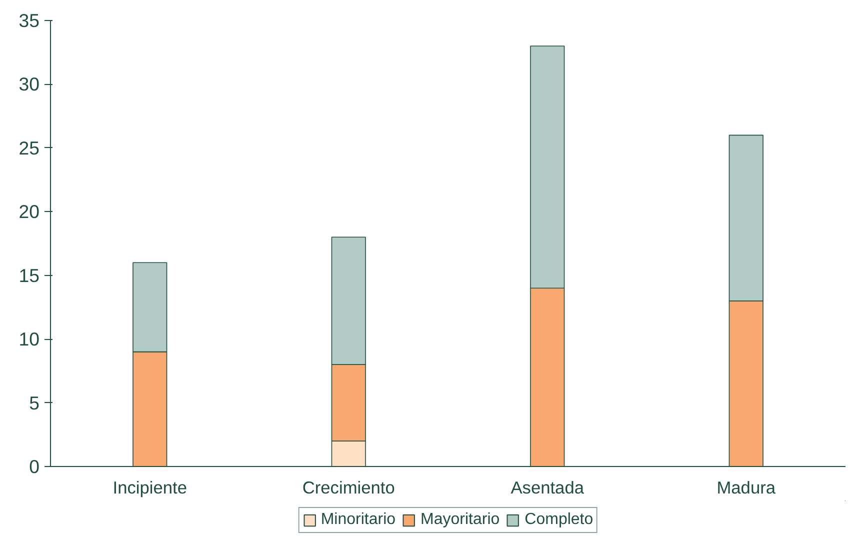 The width and height of the screenshot is (855, 545). What do you see at coordinates (358, 520) in the screenshot?
I see `legend-label: Minoritario` at bounding box center [358, 520].